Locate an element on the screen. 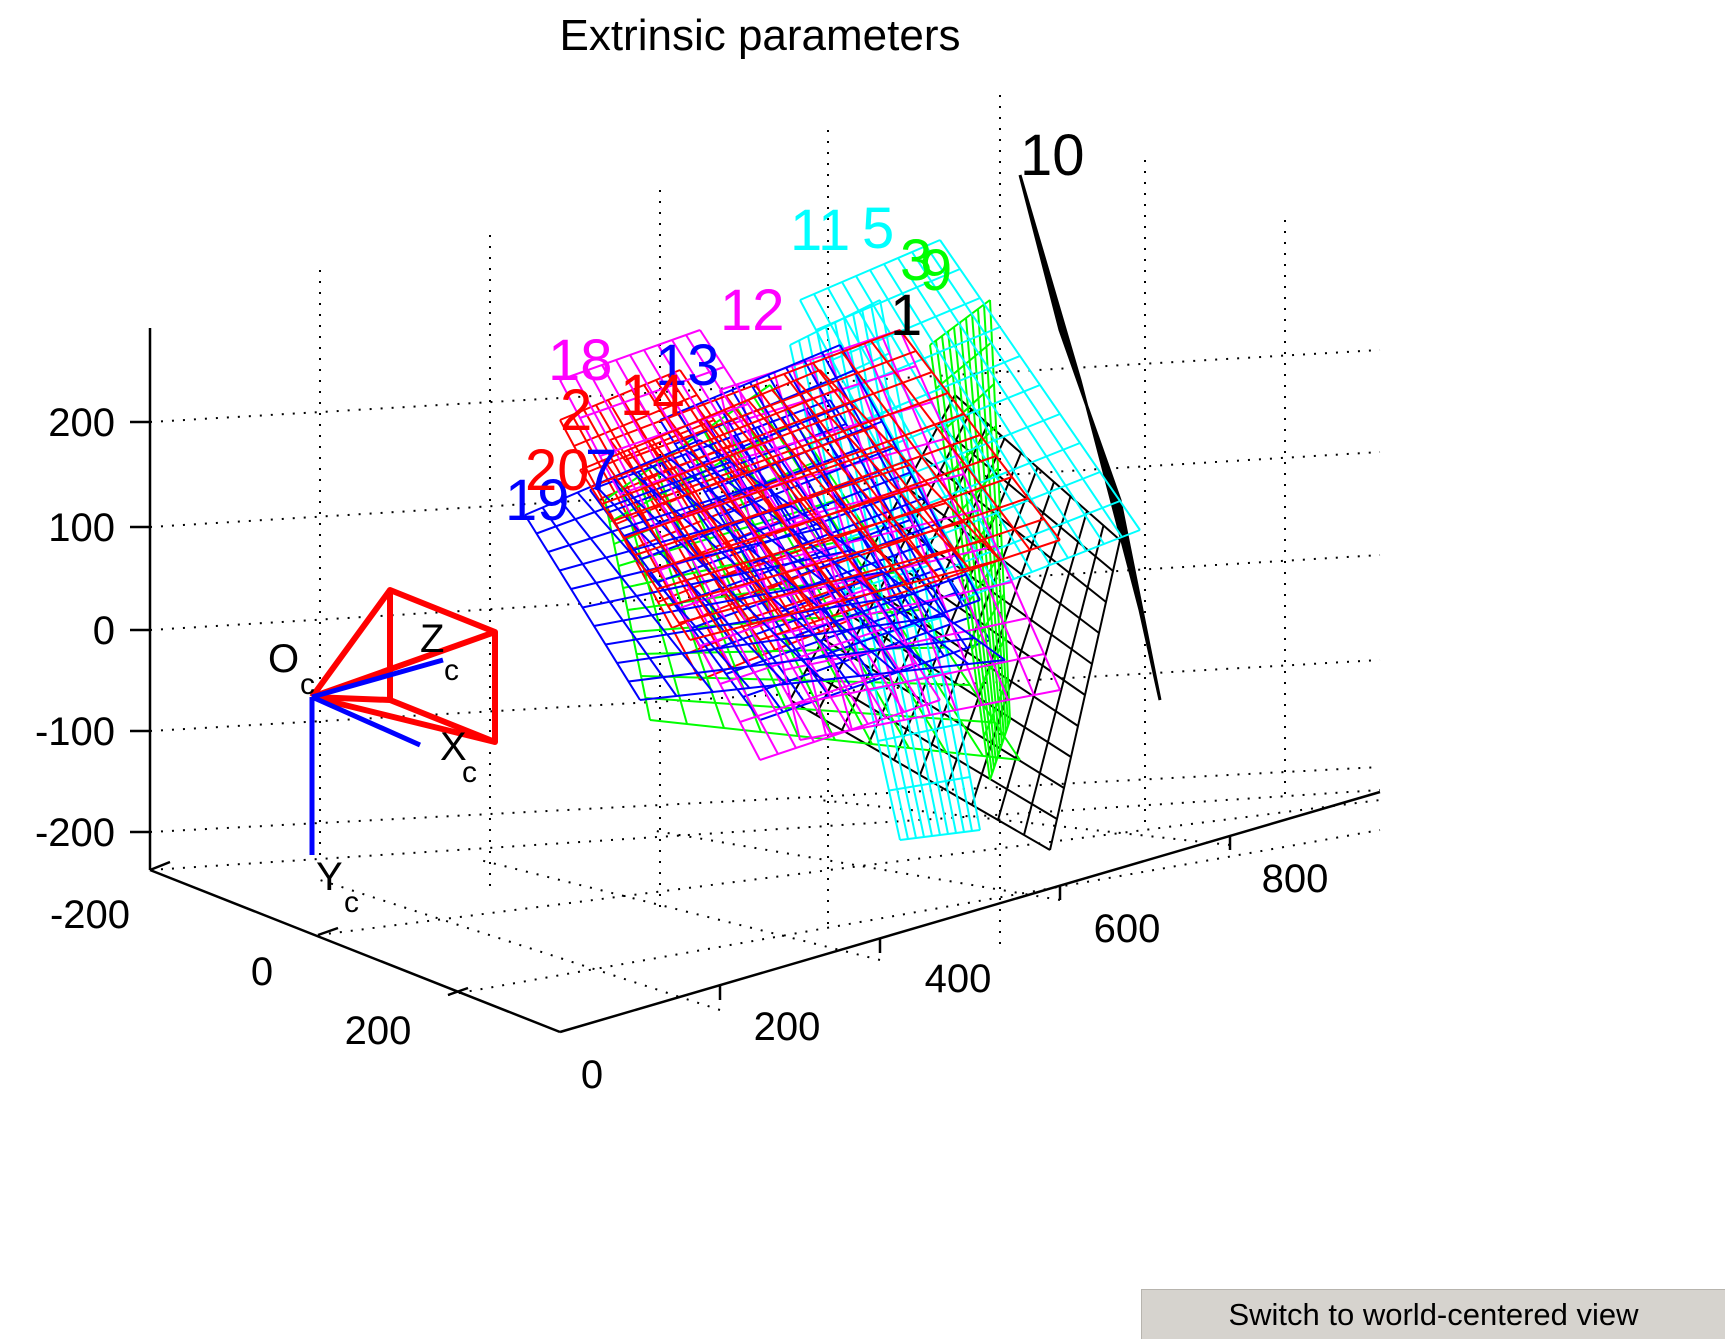 This screenshot has width=1725, height=1339. origin-subscript: c is located at coordinates (307, 684).